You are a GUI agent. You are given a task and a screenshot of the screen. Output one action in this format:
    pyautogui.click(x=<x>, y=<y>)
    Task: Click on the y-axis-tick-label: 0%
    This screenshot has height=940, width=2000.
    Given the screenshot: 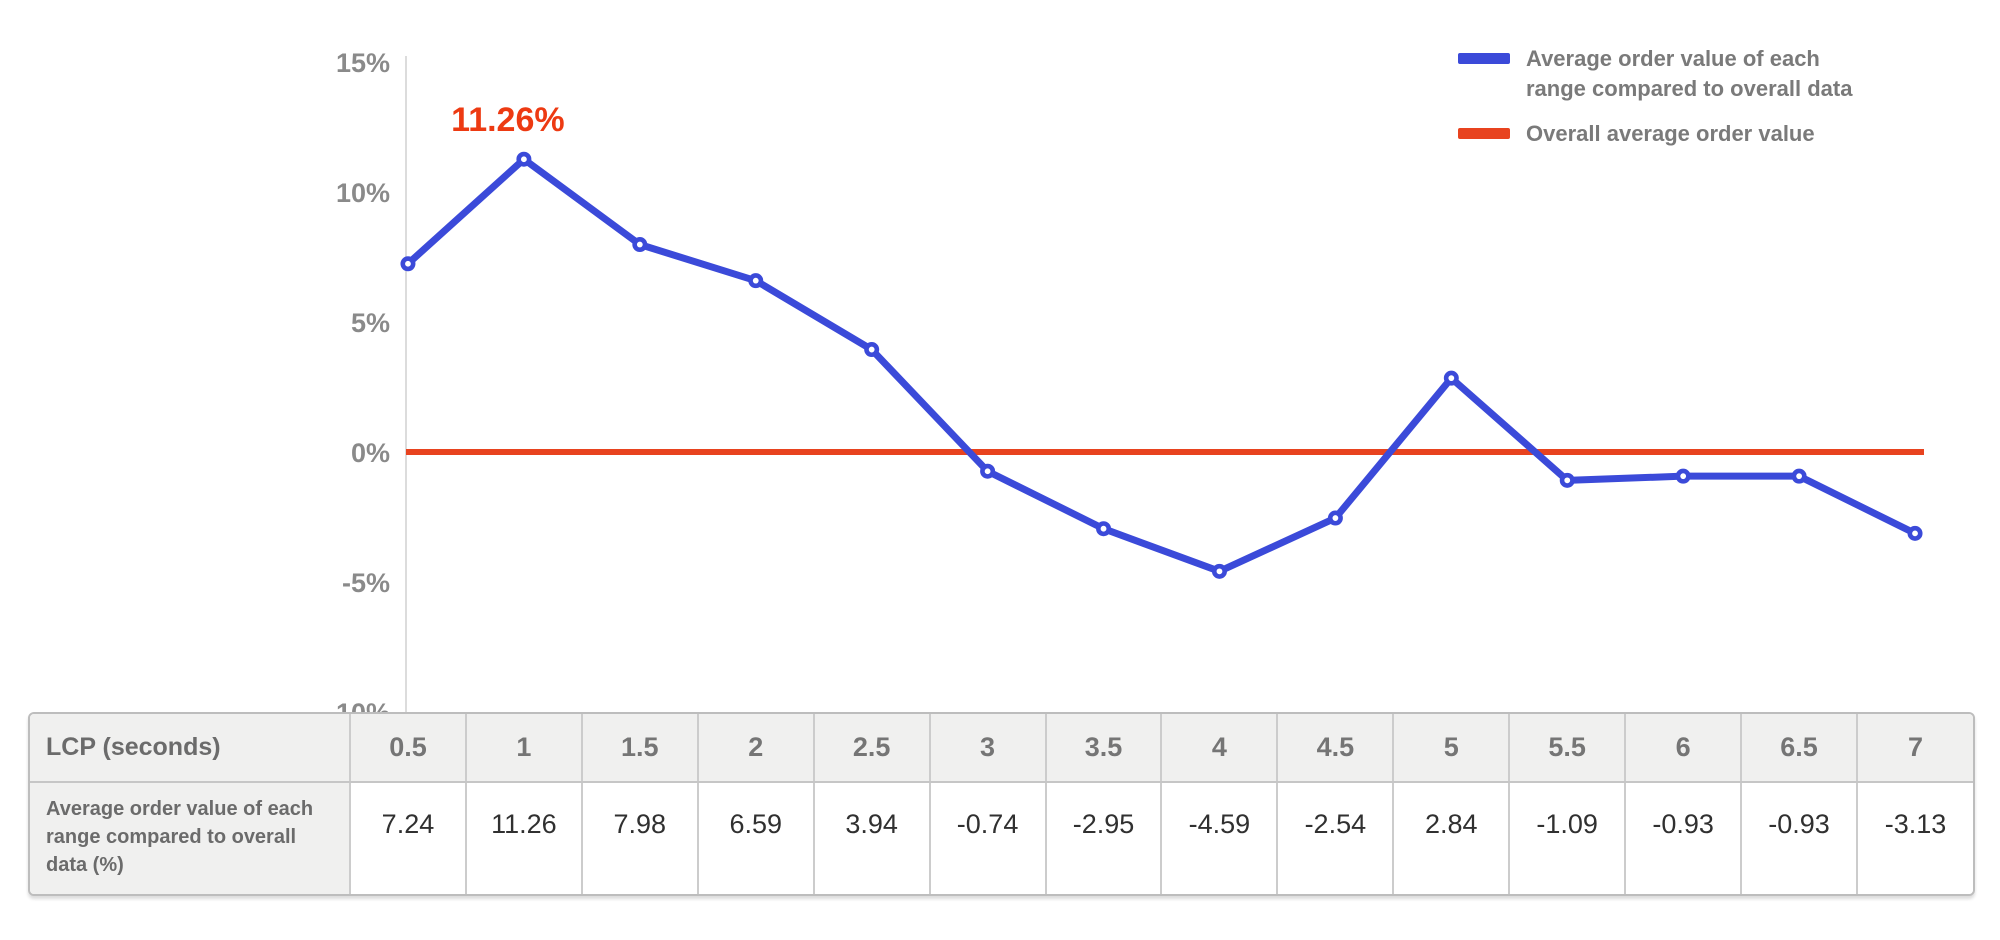 What is the action you would take?
    pyautogui.click(x=370, y=453)
    